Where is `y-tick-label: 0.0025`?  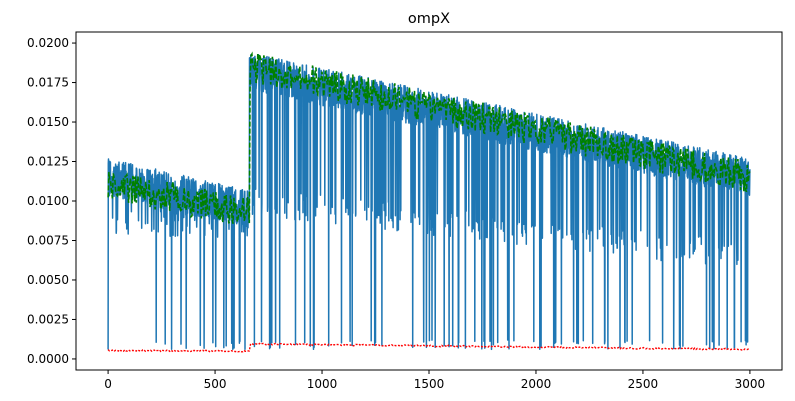
y-tick-label: 0.0025 is located at coordinates (48, 319).